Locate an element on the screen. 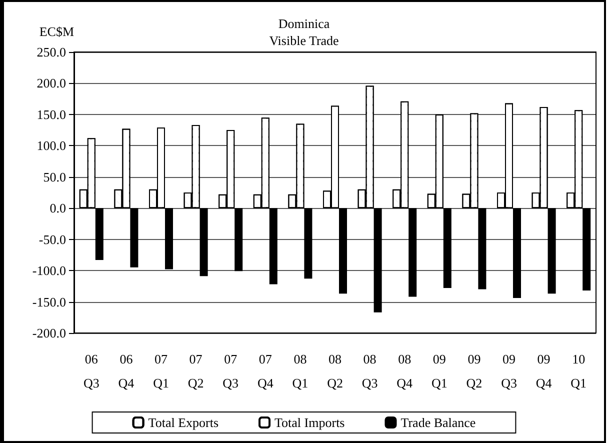  y-tick-label: 100.0 is located at coordinates (51, 146).